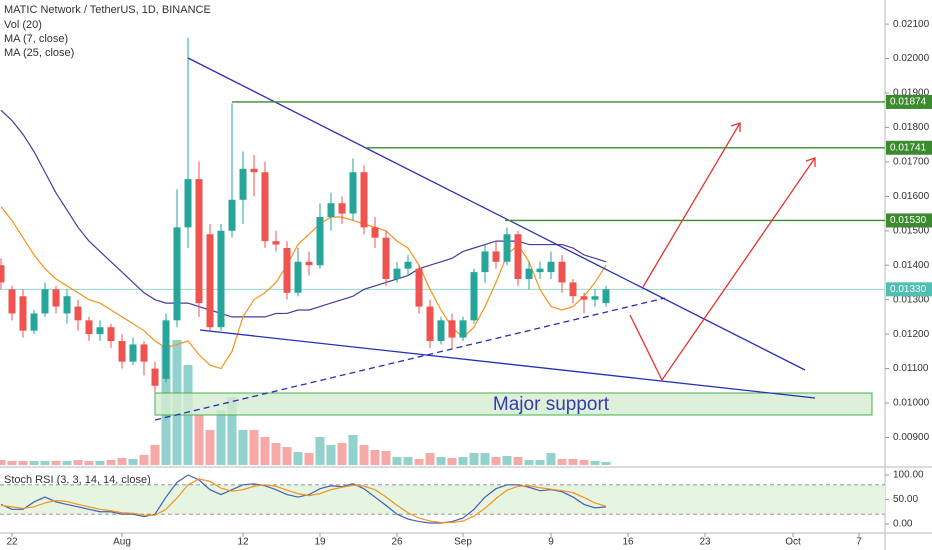 The image size is (932, 550). Describe the element at coordinates (911, 196) in the screenshot. I see `y-tick-label: 0.01600` at that location.